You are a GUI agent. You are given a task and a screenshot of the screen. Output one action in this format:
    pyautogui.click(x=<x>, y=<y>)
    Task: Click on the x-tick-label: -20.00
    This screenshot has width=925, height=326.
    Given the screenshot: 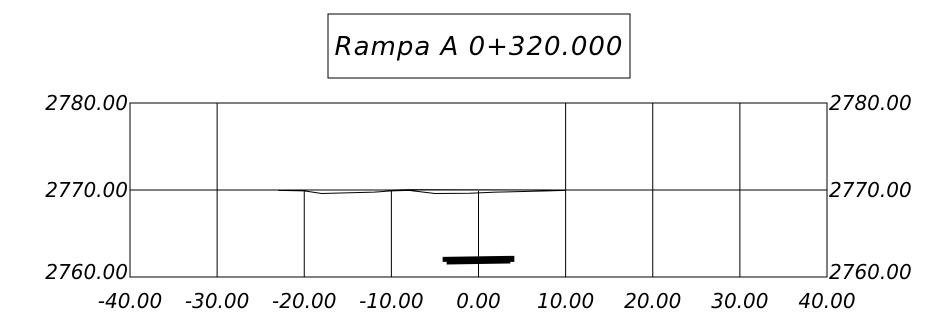 What is the action you would take?
    pyautogui.click(x=304, y=301)
    